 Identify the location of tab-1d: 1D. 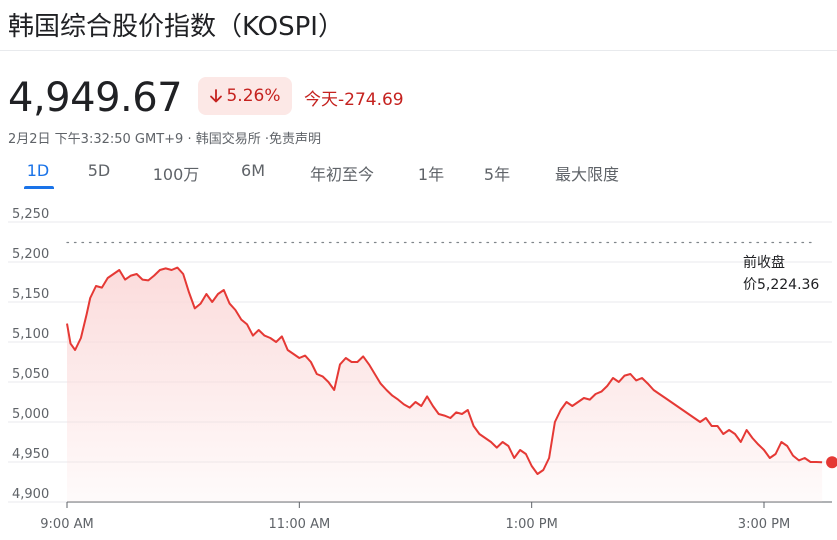
(38, 170).